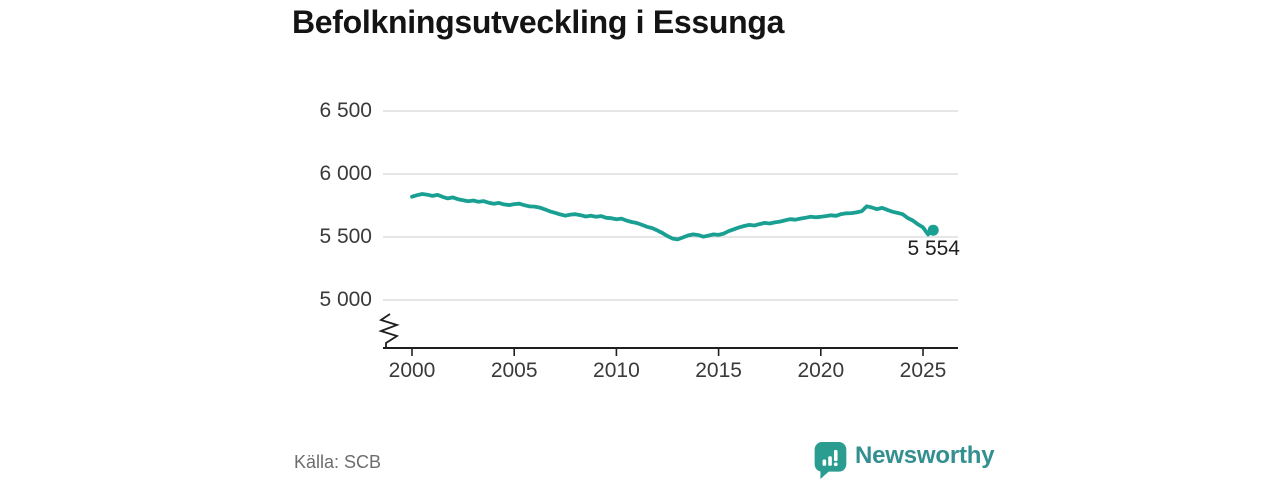 The image size is (1280, 480). I want to click on newsworthy-logo: Newsworthy, so click(904, 460).